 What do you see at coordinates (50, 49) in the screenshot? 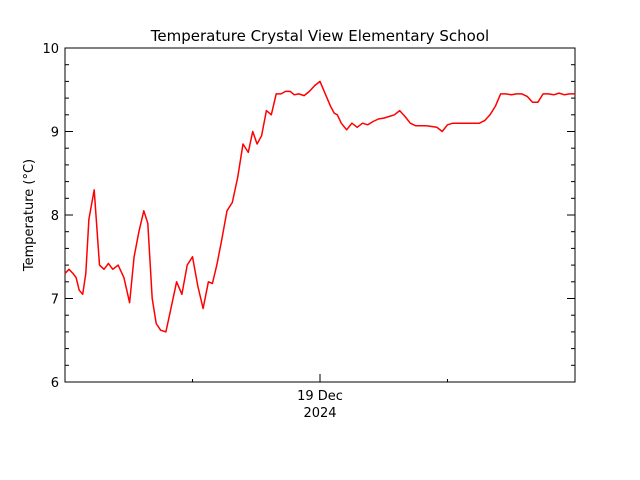
I see `y-tick-label: 10` at bounding box center [50, 49].